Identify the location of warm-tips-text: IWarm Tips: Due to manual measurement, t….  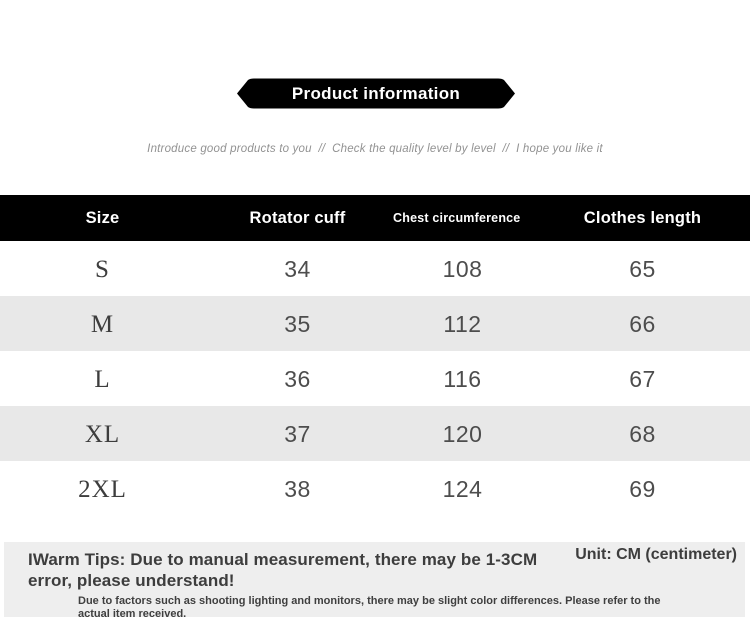
(283, 570).